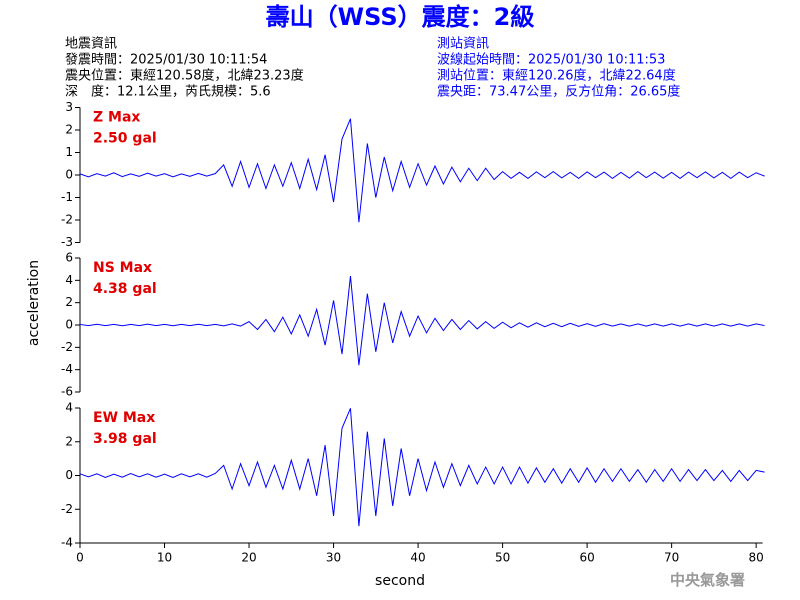  Describe the element at coordinates (400, 17) in the screenshot. I see `chart-title: 壽山（WSS）震度：2級` at that location.